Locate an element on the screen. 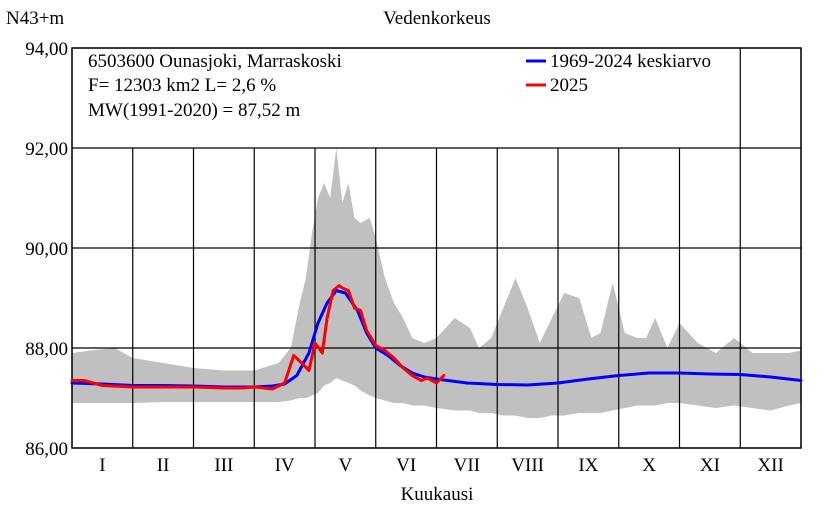 This screenshot has height=520, width=840. chart-title: Vedenkorkeus is located at coordinates (437, 18).